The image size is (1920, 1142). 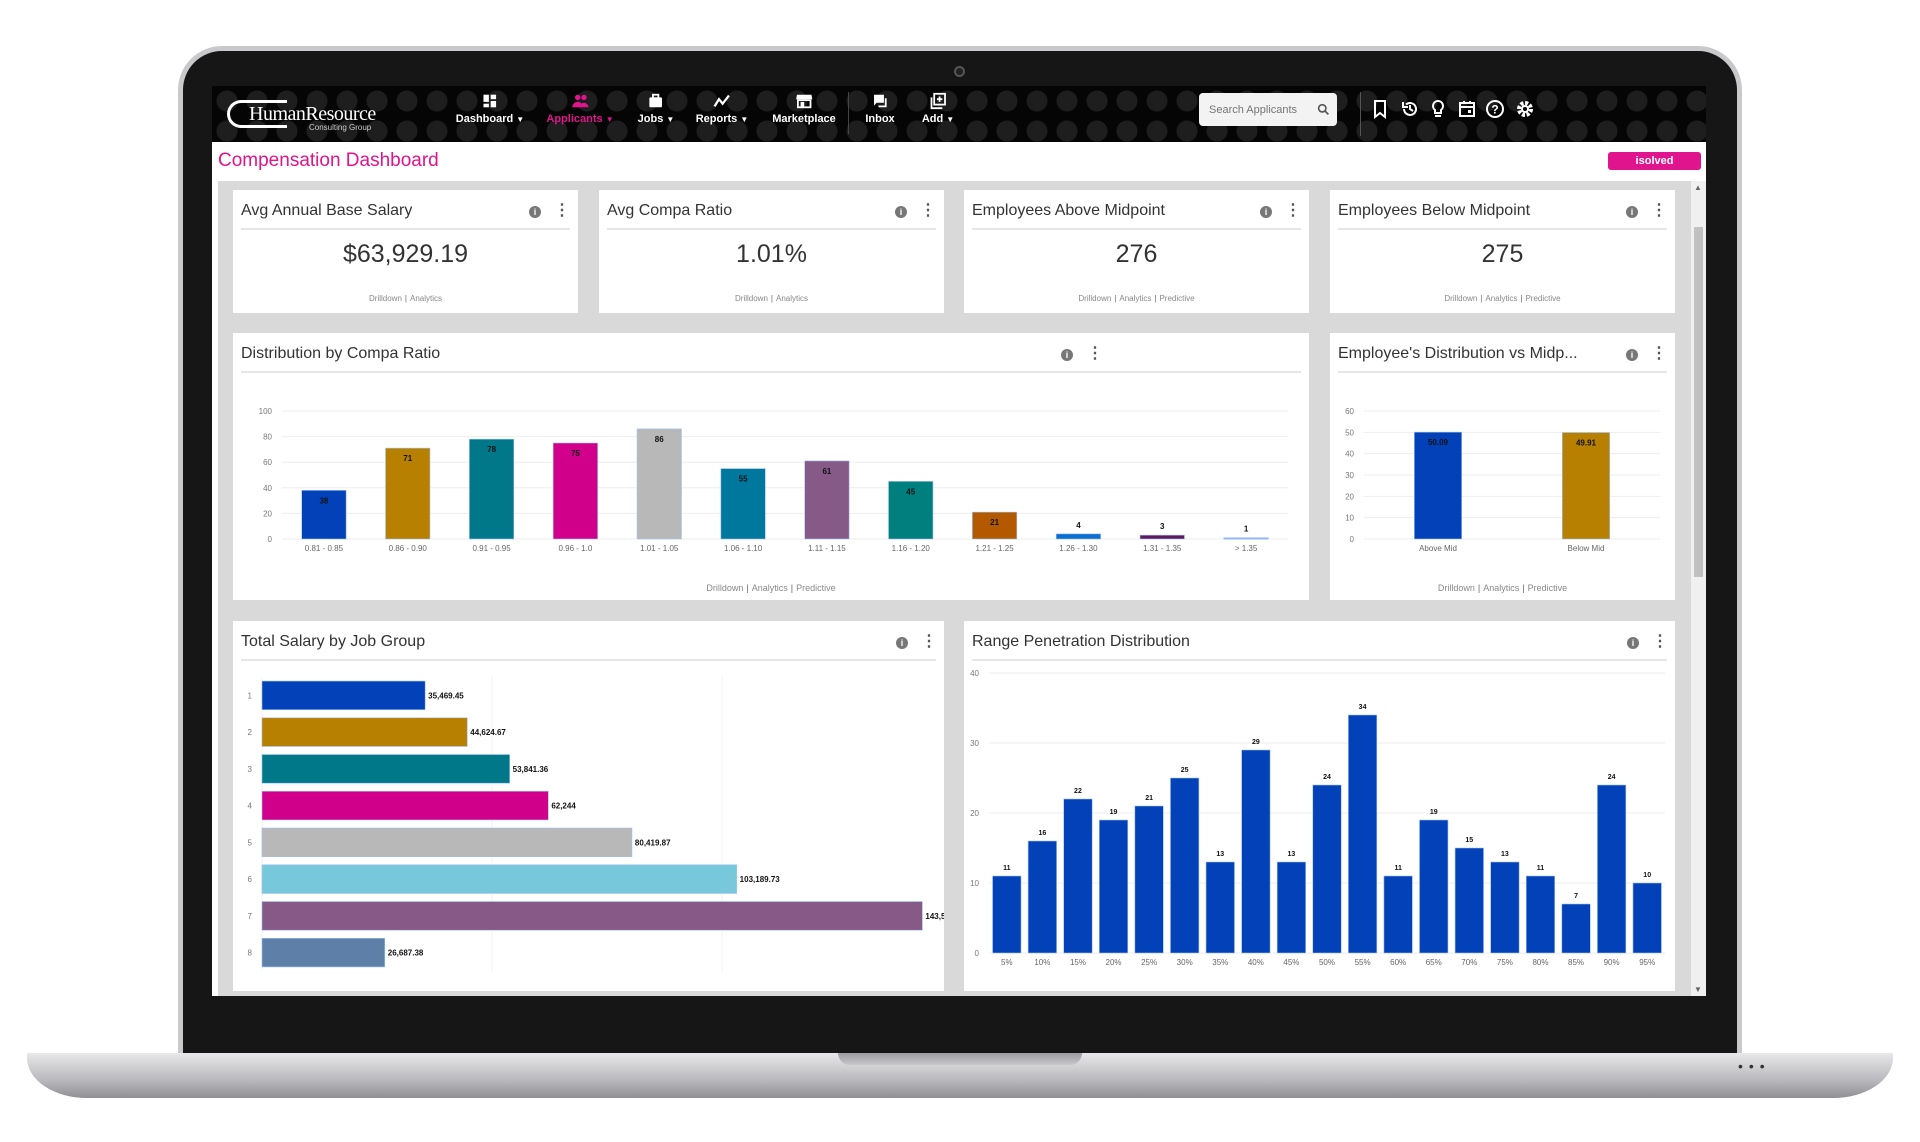 What do you see at coordinates (574, 119) in the screenshot?
I see `nav-item-label: Applicants` at bounding box center [574, 119].